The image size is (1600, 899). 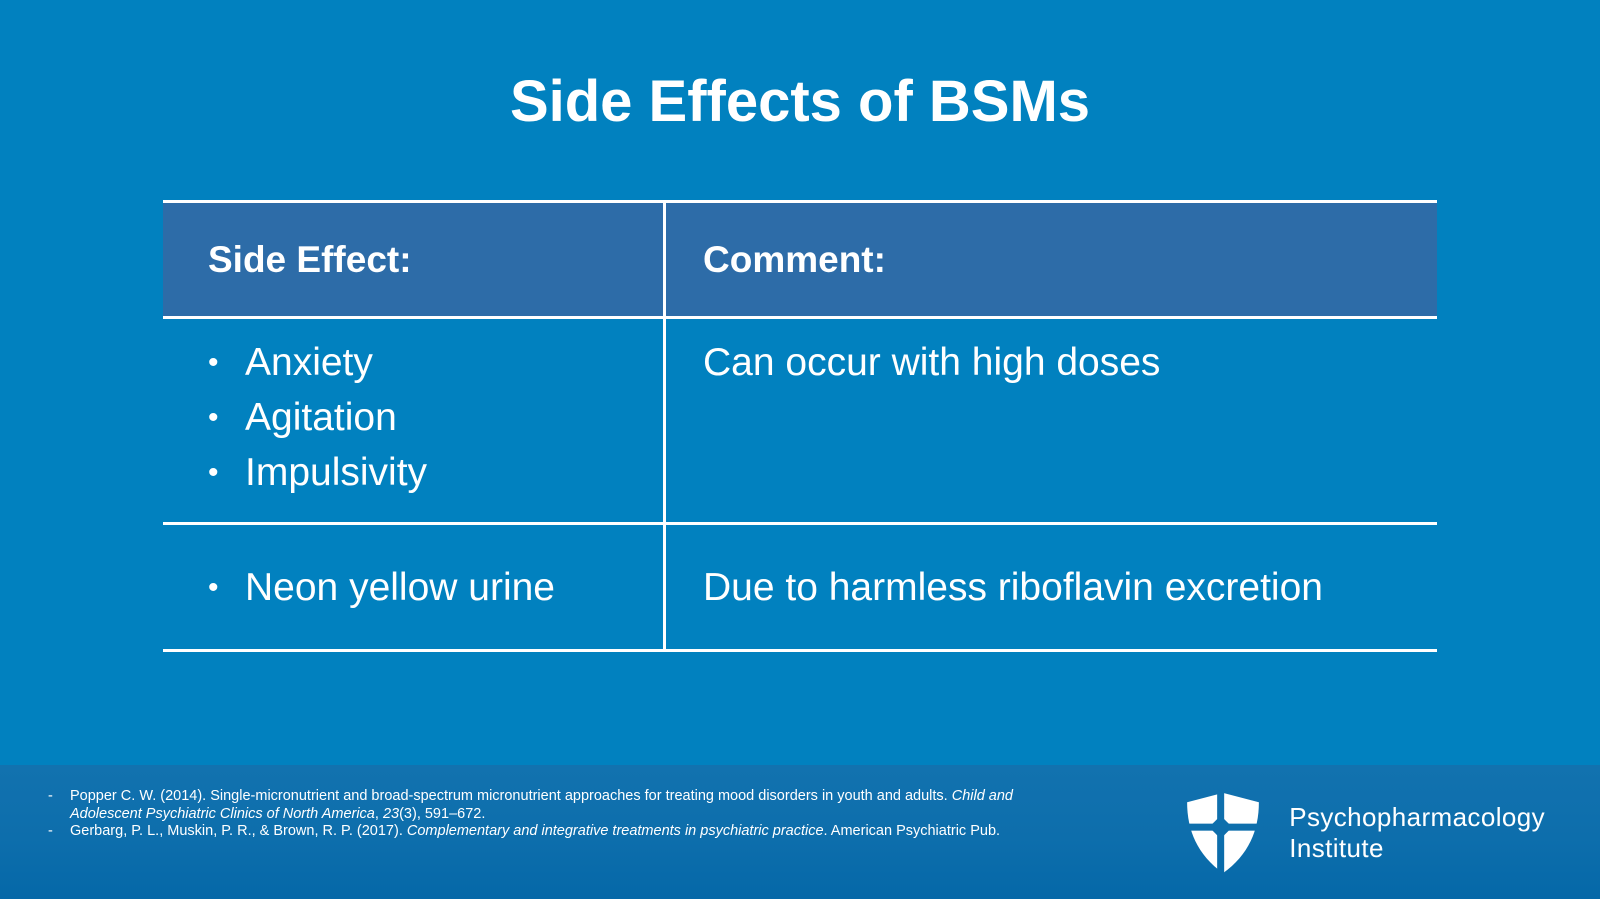 I want to click on shield-cross-icon, so click(x=1223, y=833).